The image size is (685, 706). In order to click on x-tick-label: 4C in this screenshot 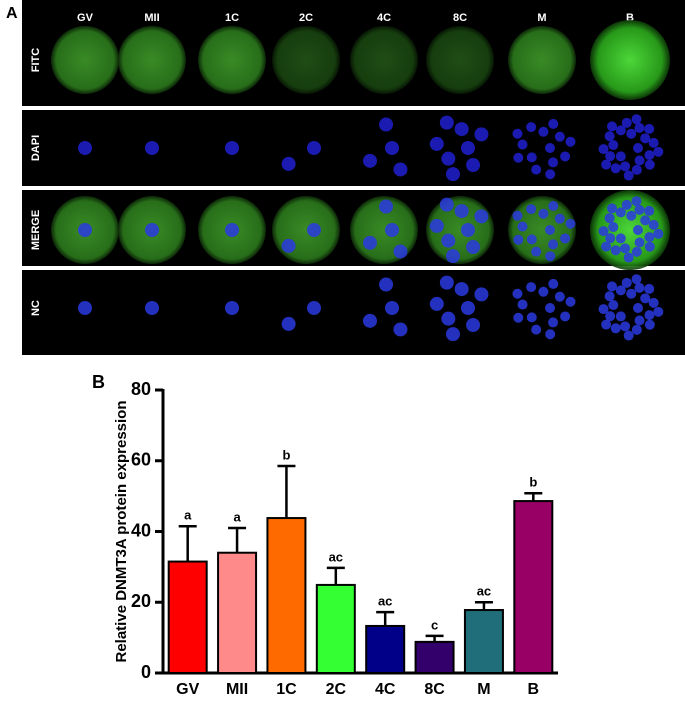, I will do `click(385, 689)`.